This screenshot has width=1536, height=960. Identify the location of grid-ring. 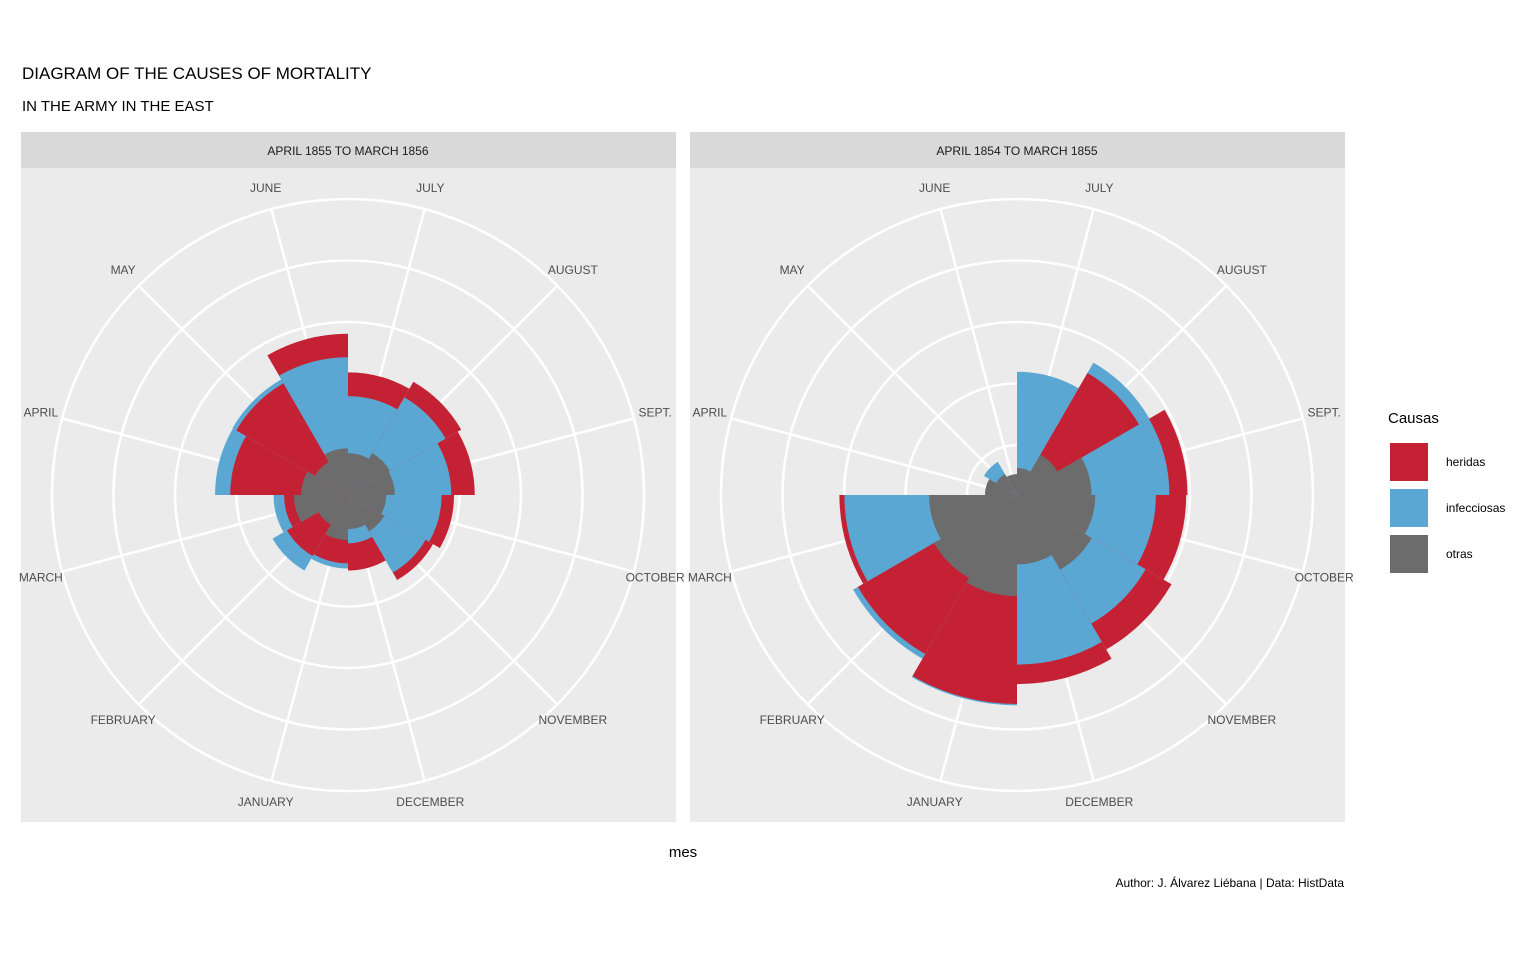
(348, 495).